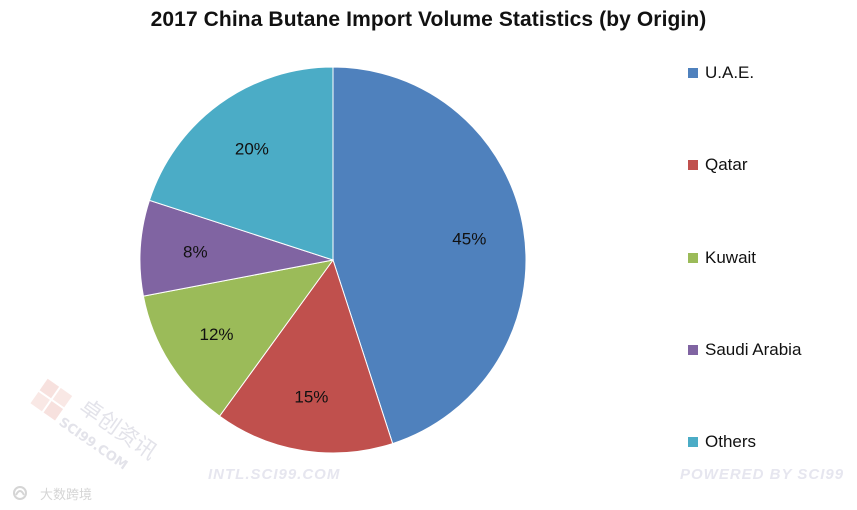  Describe the element at coordinates (730, 72) in the screenshot. I see `legend-label-uae: U.A.E.` at that location.